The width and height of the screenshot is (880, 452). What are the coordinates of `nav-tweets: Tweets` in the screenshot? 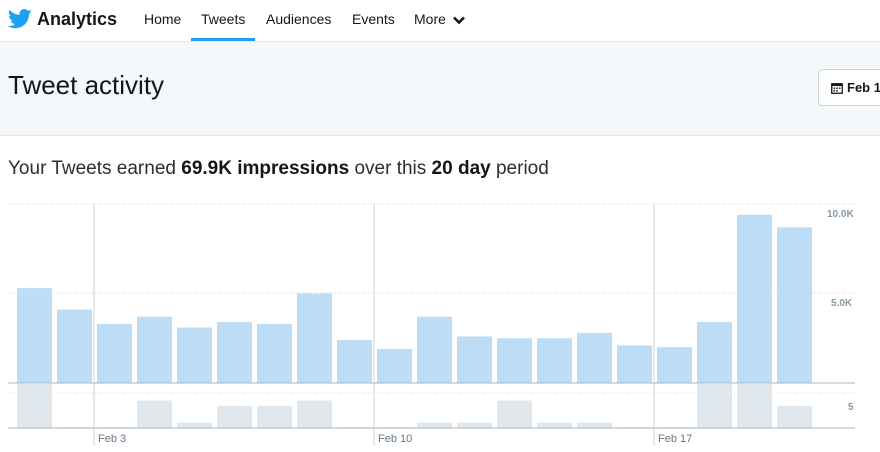 It's located at (223, 20).